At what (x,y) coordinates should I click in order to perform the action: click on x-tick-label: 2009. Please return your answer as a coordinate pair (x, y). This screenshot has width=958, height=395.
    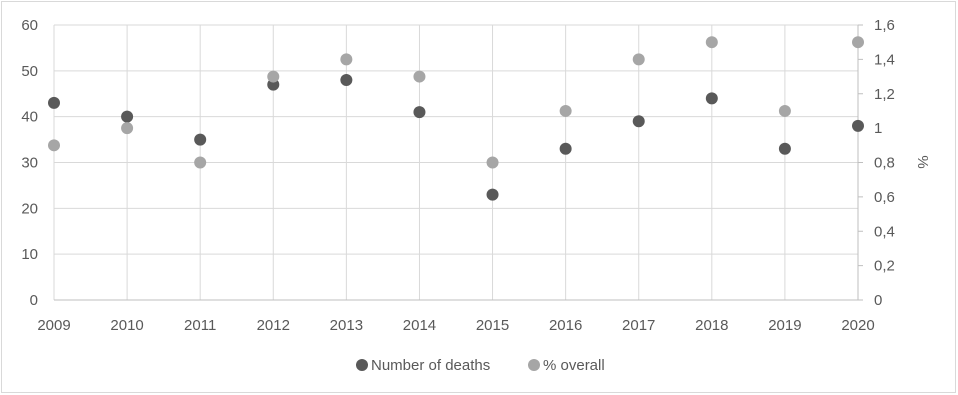
    Looking at the image, I should click on (53, 325).